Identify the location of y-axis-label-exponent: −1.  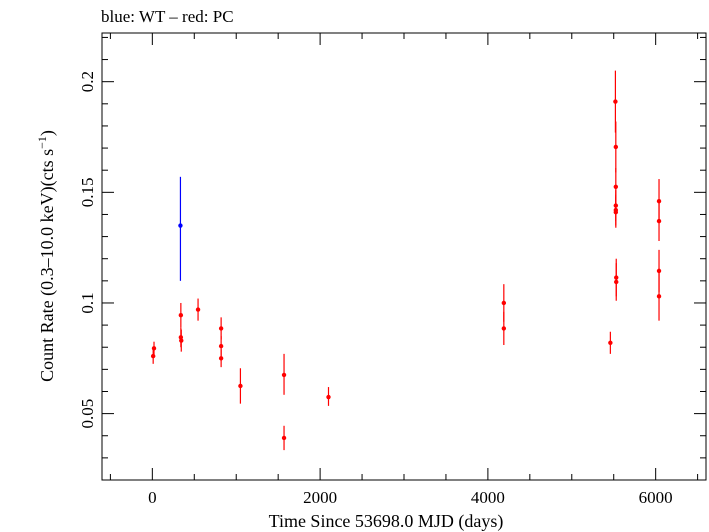
(42, 142).